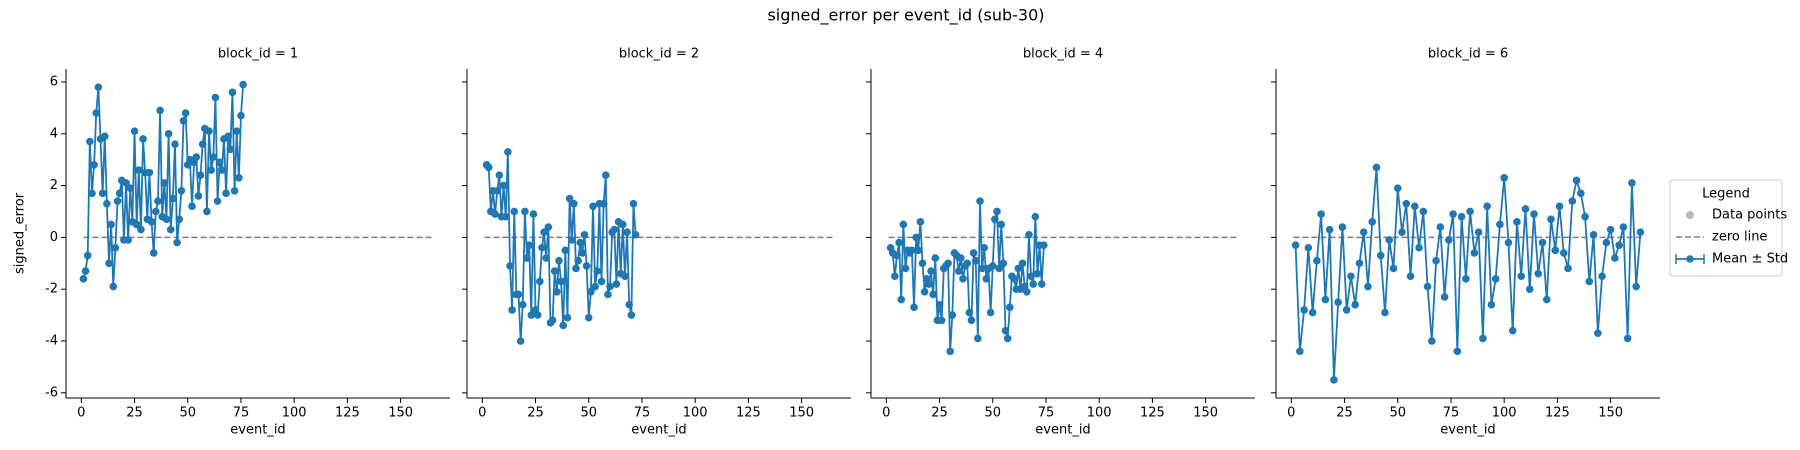 This screenshot has width=1800, height=450. I want to click on x-axis-label: event_id, so click(658, 430).